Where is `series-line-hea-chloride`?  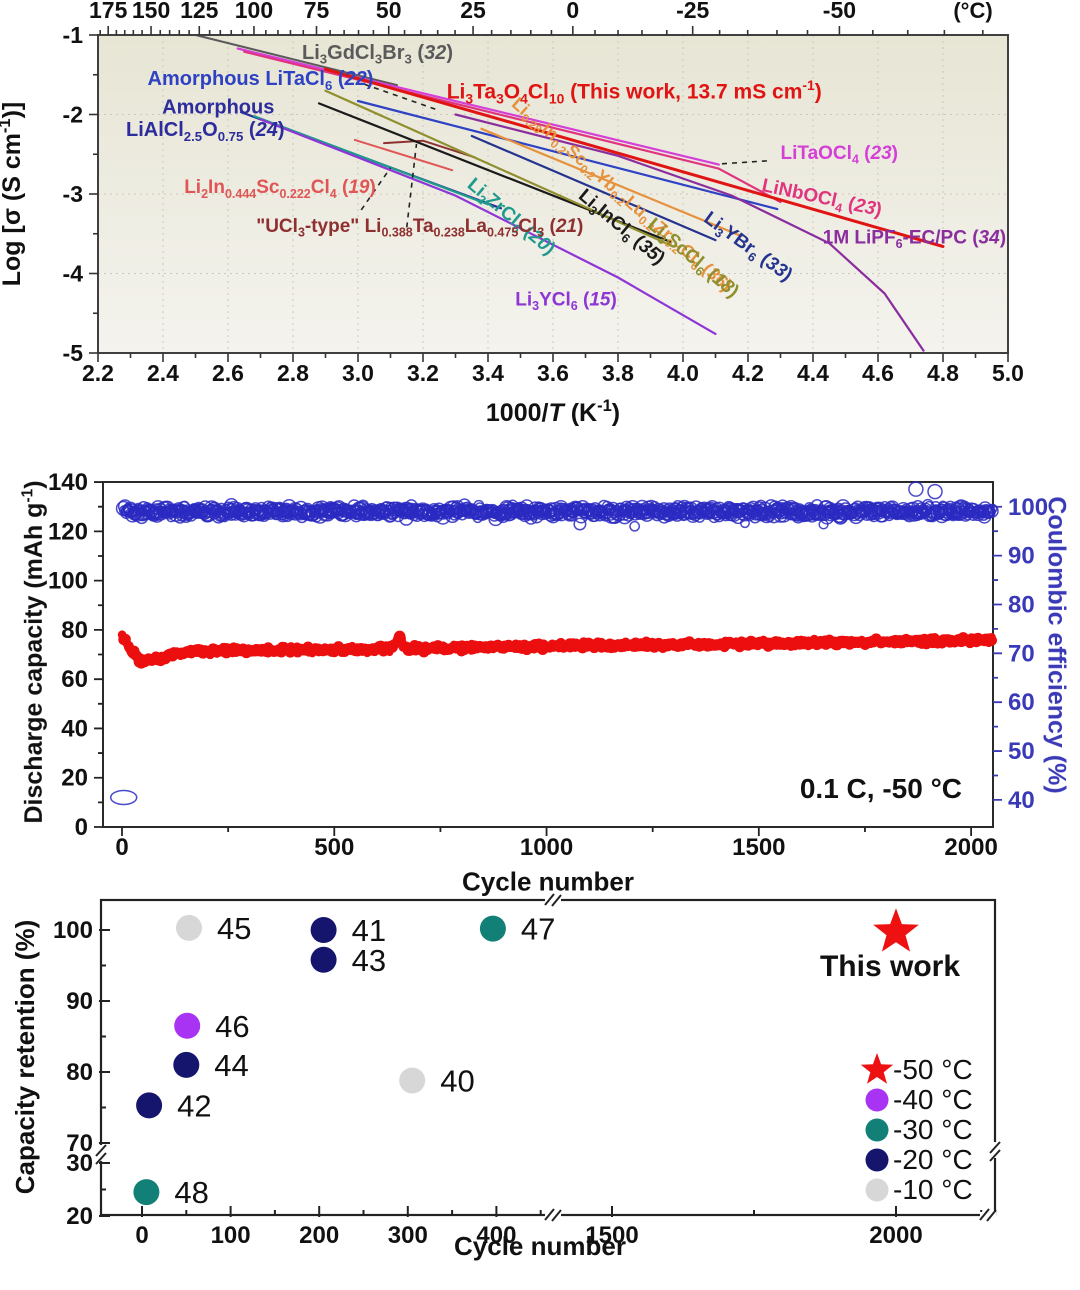
series-line-hea-chloride is located at coordinates (611, 182).